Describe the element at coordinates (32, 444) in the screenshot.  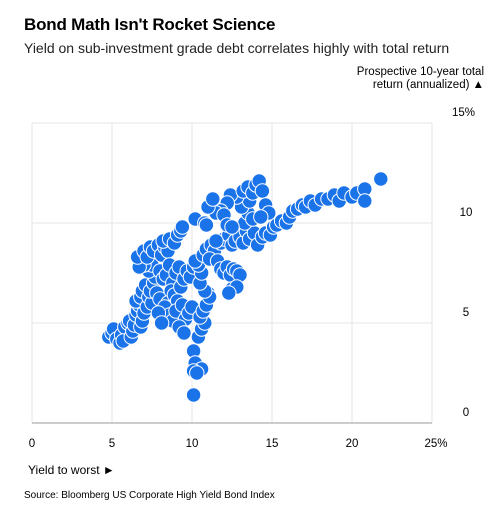
I see `x-tick-label: 0` at that location.